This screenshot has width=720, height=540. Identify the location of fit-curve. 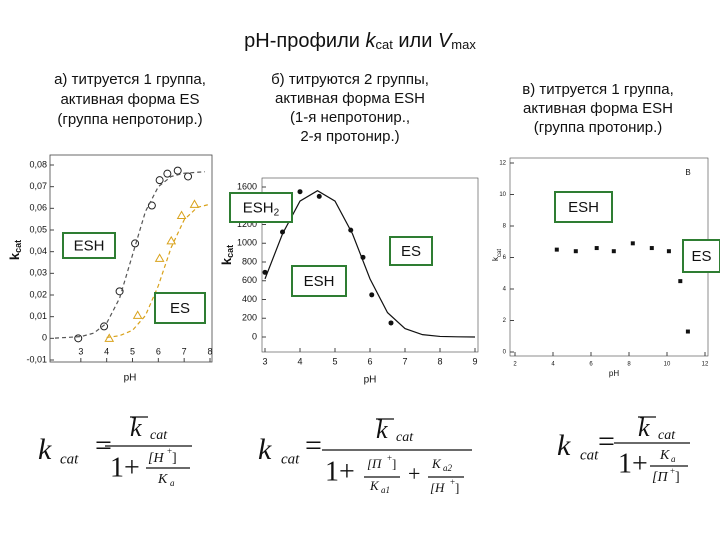
(370, 264).